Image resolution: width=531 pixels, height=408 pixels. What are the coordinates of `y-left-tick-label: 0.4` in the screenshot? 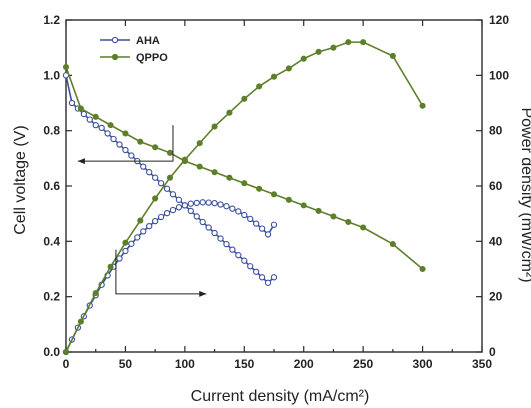 It's located at (51, 241).